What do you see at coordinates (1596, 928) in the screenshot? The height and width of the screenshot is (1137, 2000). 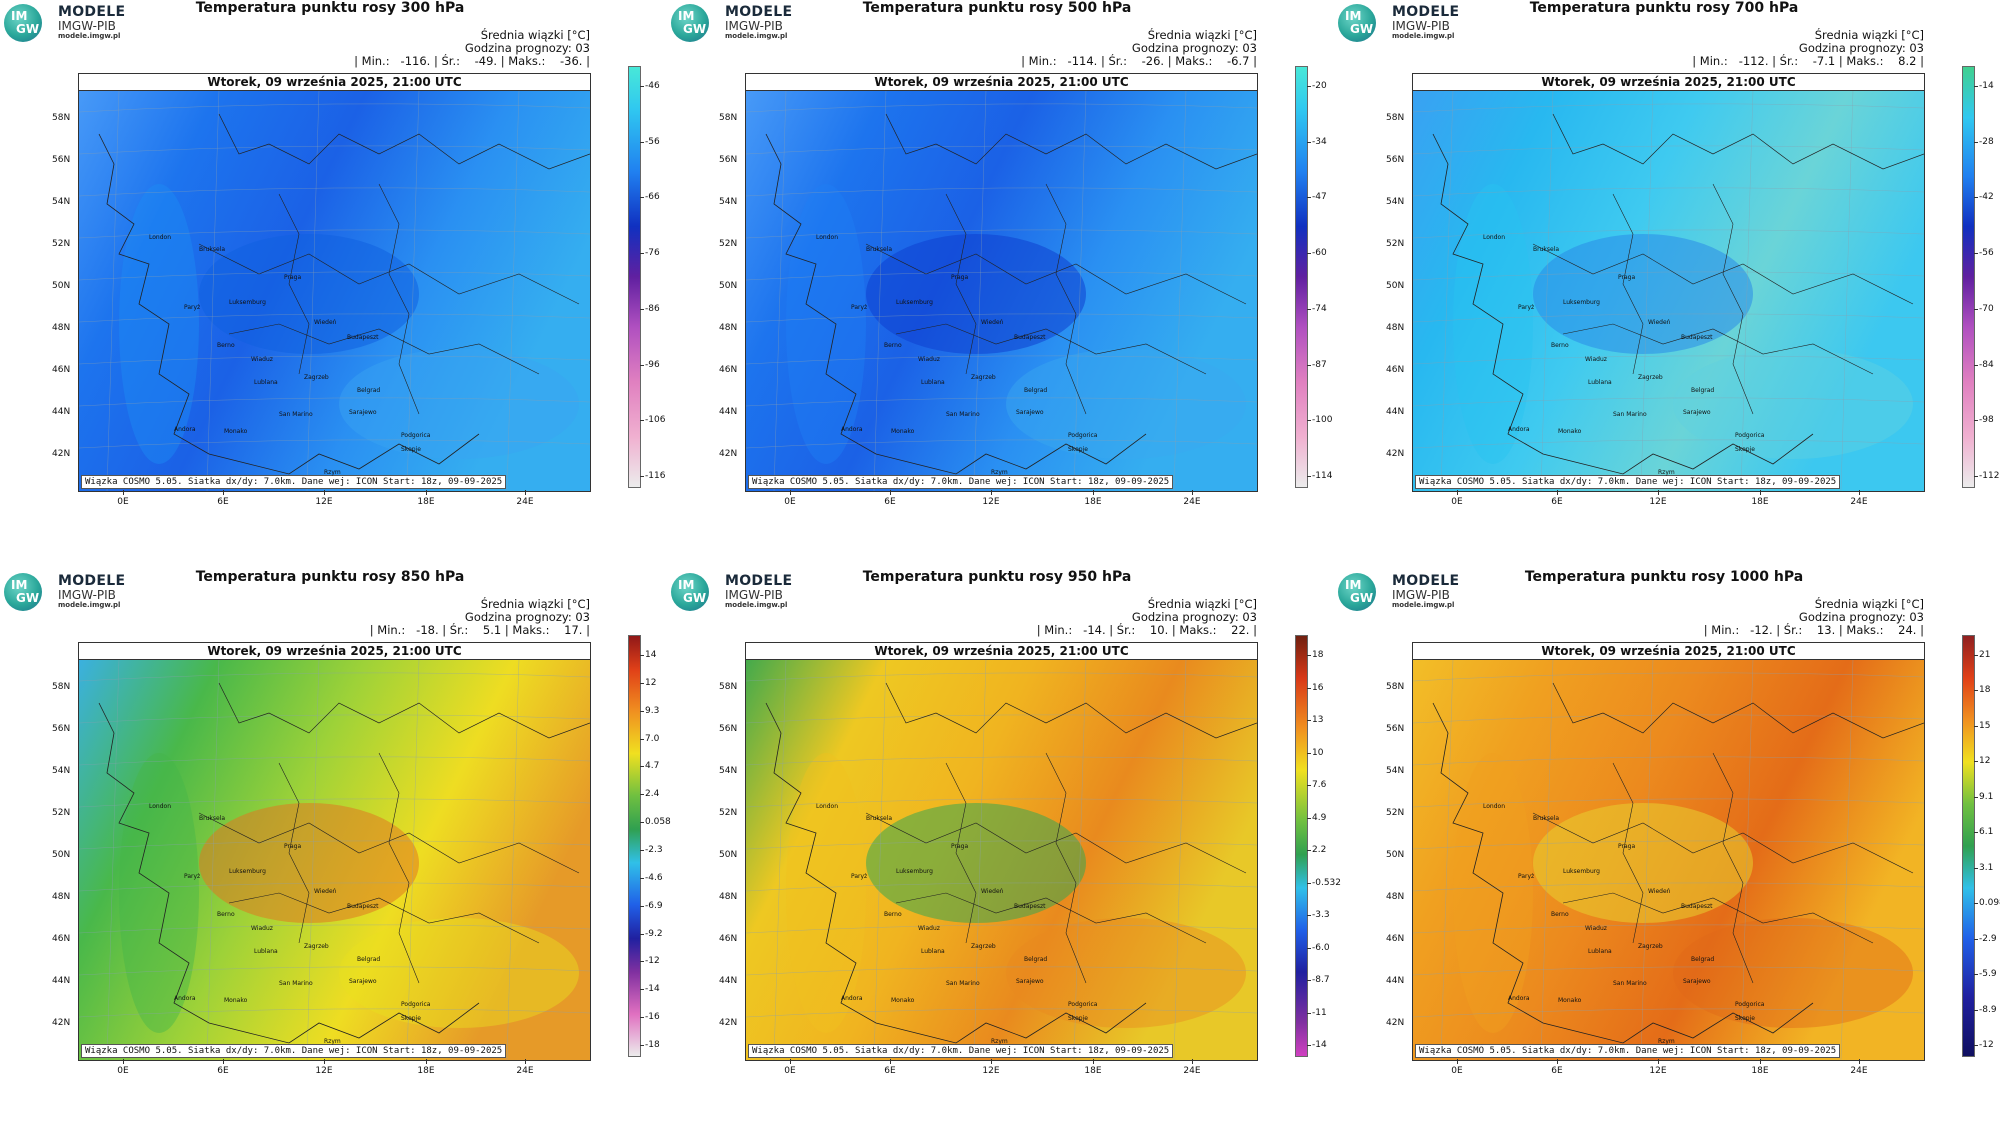 I see `city-label: Wiaduz` at bounding box center [1596, 928].